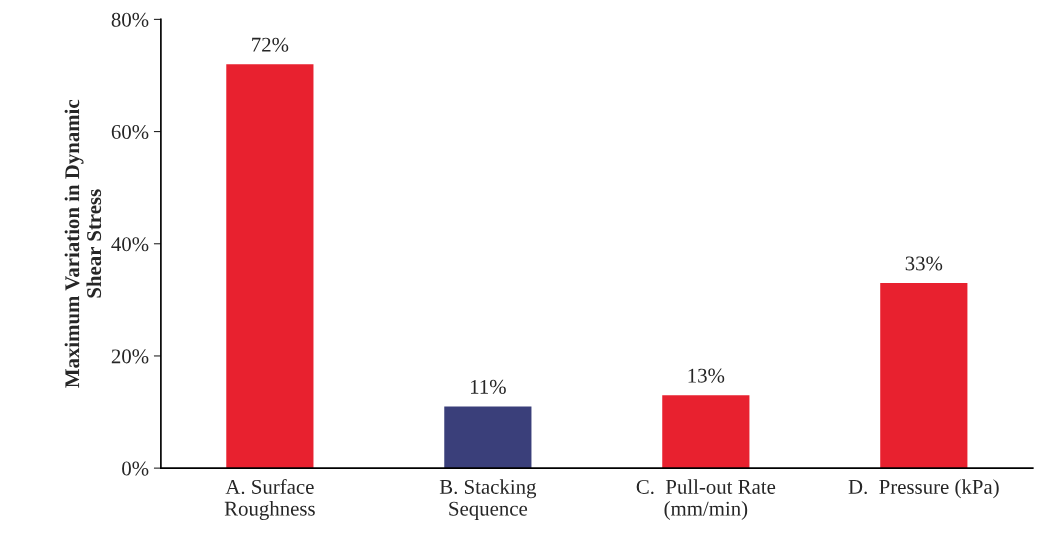 The width and height of the screenshot is (1038, 554). Describe the element at coordinates (923, 489) in the screenshot. I see `x-tick-label: D. Pressure (kPa)` at that location.